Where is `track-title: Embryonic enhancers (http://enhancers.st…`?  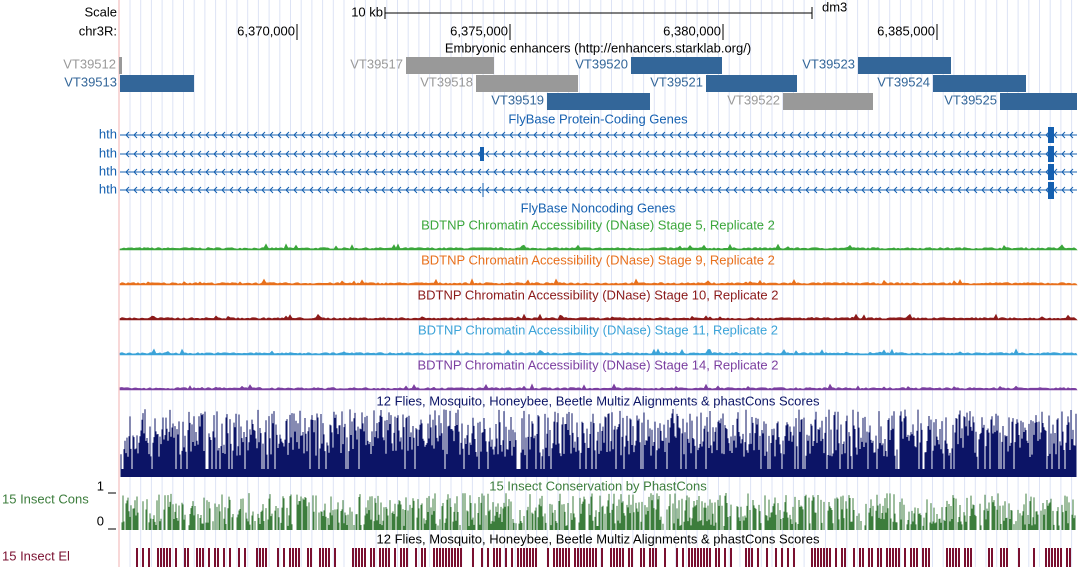 track-title: Embryonic enhancers (http://enhancers.st… is located at coordinates (598, 47).